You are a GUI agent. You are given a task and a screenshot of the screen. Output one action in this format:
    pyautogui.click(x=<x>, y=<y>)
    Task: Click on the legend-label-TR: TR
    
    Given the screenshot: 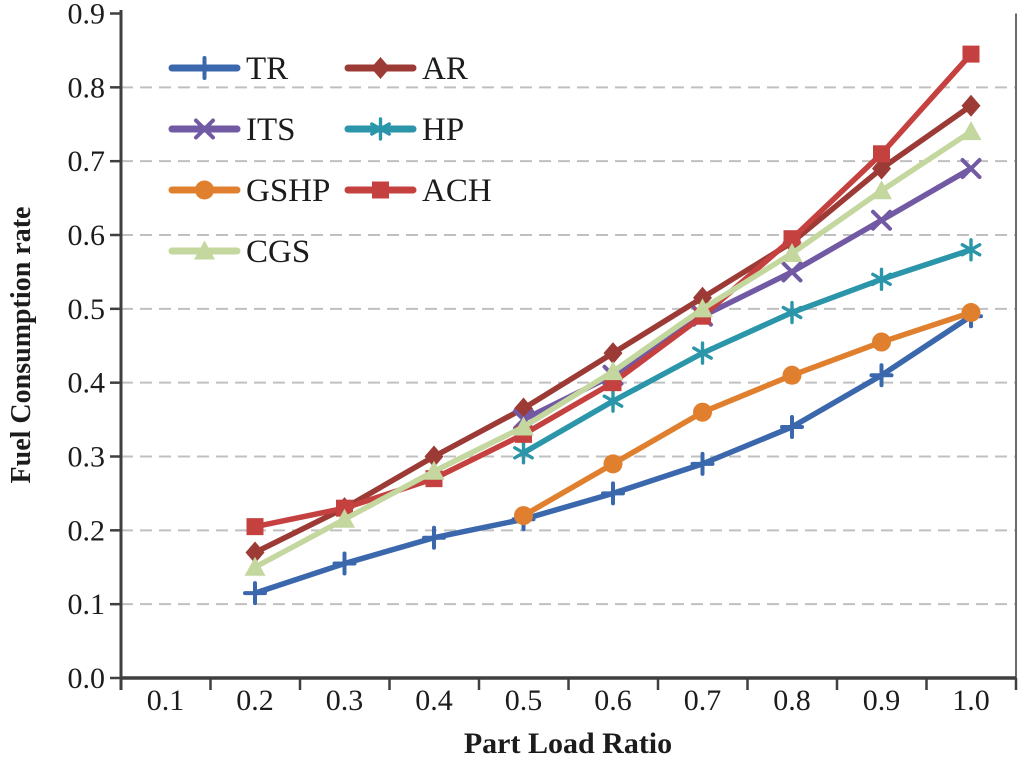 What is the action you would take?
    pyautogui.click(x=267, y=69)
    